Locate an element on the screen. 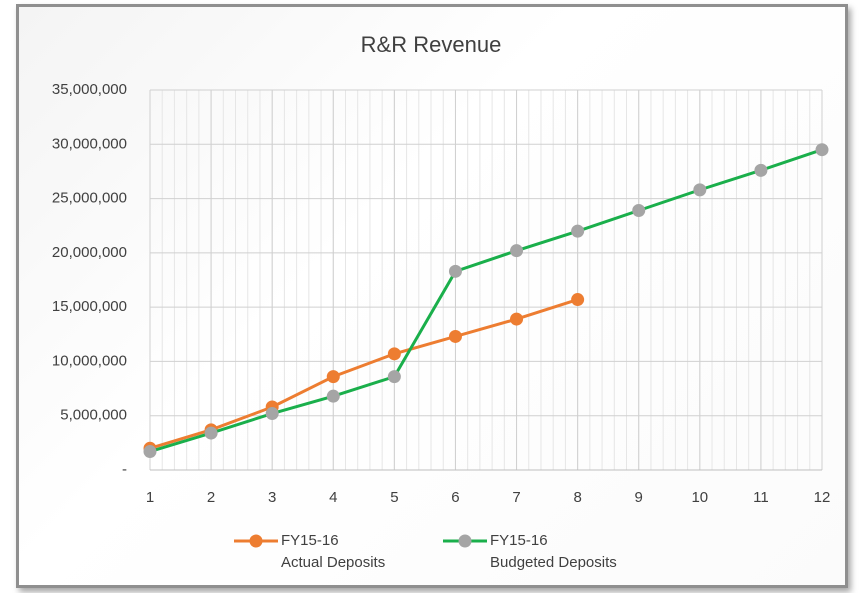 This screenshot has height=593, width=862. x-tick-label: 10 is located at coordinates (699, 497).